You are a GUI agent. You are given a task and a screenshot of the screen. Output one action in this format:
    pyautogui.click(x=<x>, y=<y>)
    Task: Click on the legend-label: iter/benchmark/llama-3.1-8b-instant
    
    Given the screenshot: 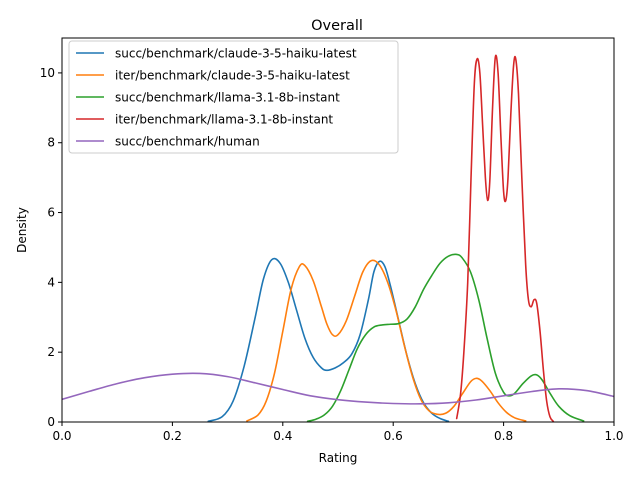 What is the action you would take?
    pyautogui.click(x=224, y=120)
    